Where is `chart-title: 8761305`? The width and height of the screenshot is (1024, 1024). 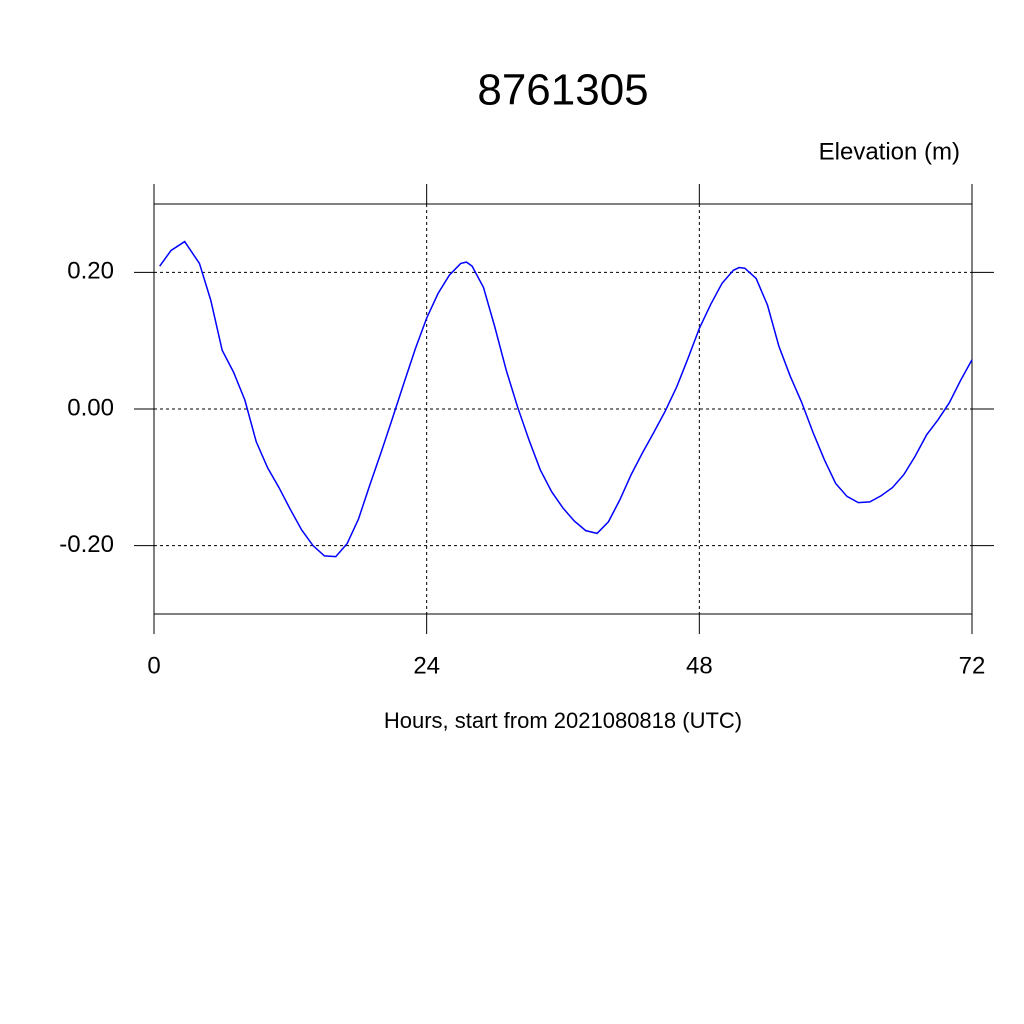 chart-title: 8761305 is located at coordinates (562, 90).